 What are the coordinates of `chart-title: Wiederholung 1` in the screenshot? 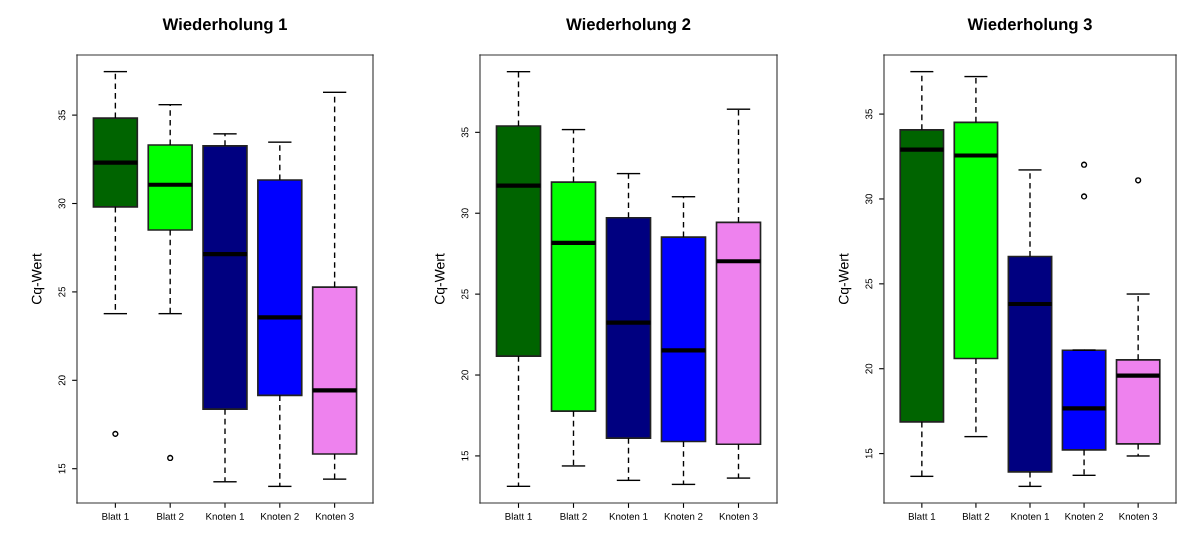 It's located at (224, 25).